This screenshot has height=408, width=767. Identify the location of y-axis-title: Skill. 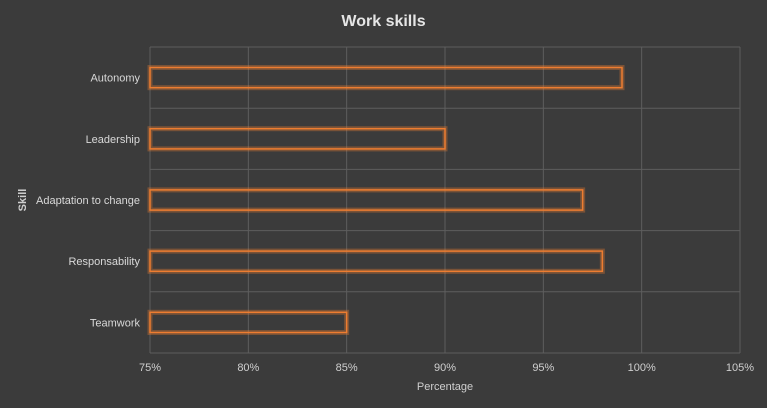
(23, 200).